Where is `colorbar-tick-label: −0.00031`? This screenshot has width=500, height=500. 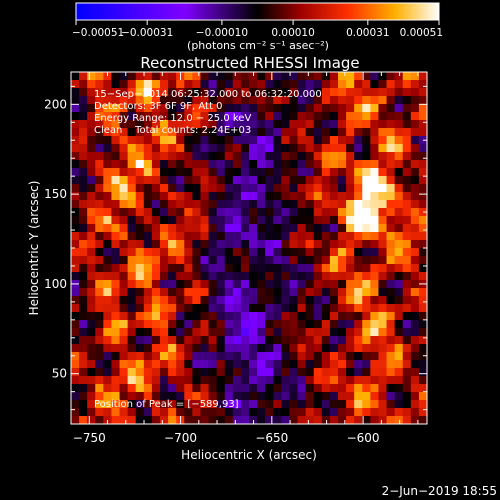 colorbar-tick-label: −0.00031 is located at coordinates (147, 33).